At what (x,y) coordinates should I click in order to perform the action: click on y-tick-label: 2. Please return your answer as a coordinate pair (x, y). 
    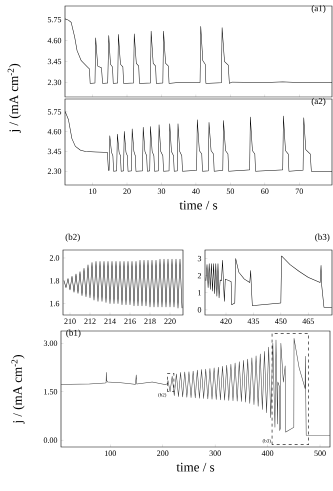
    Looking at the image, I should click on (200, 275).